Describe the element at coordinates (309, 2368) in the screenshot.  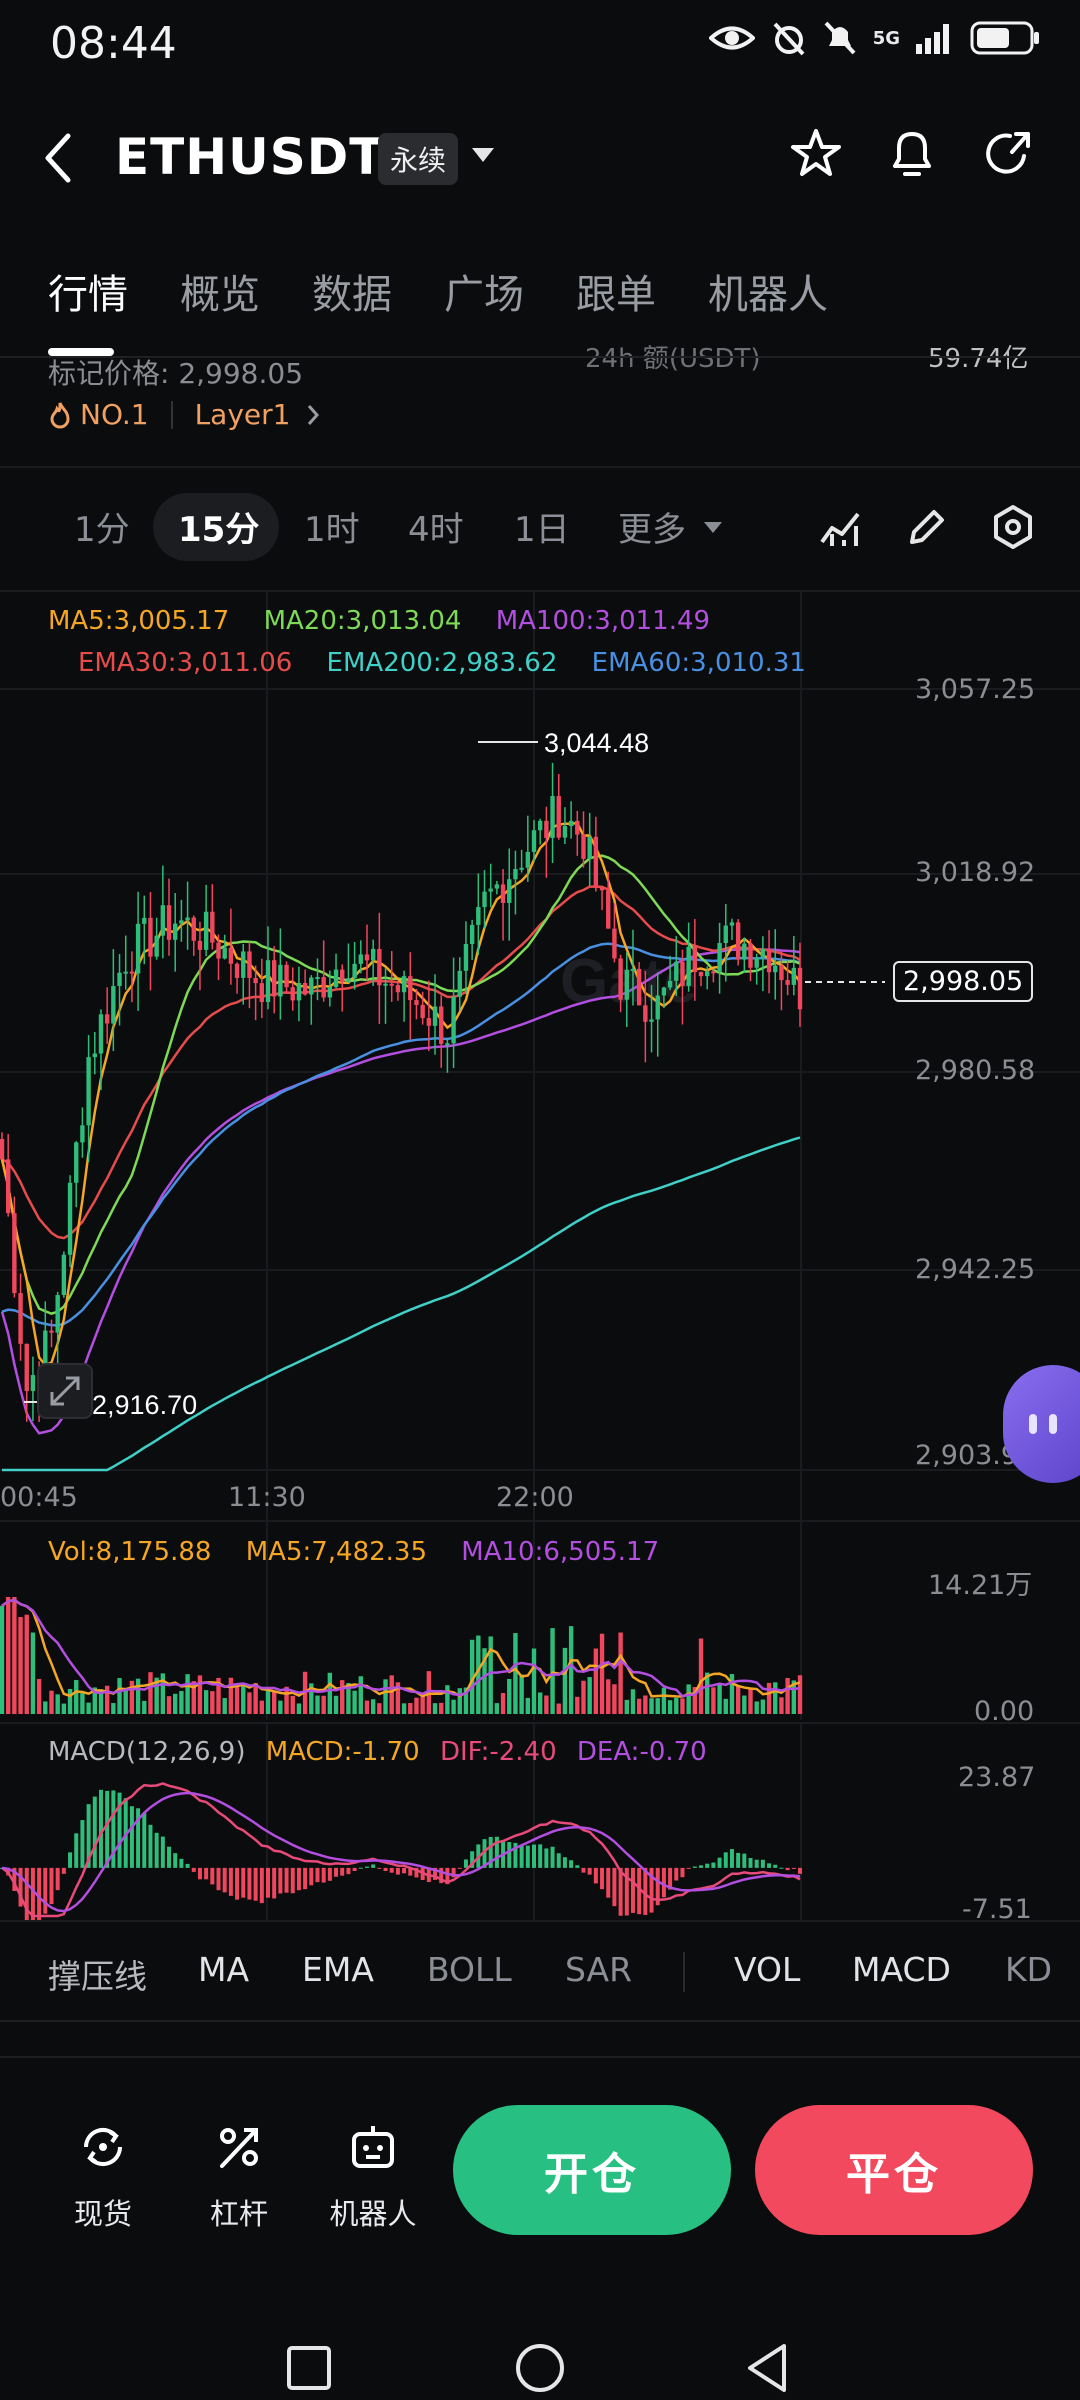
I see `recent-apps-icon` at that location.